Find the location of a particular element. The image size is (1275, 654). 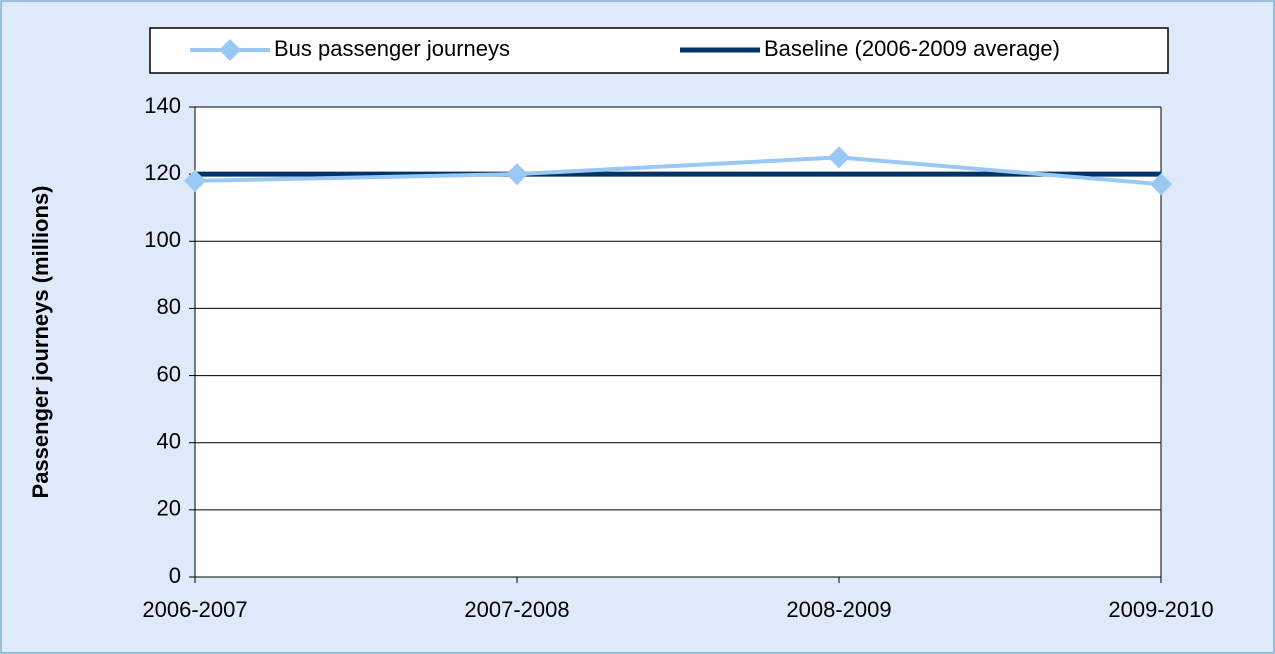

y-tick-label: 20 is located at coordinates (169, 508).